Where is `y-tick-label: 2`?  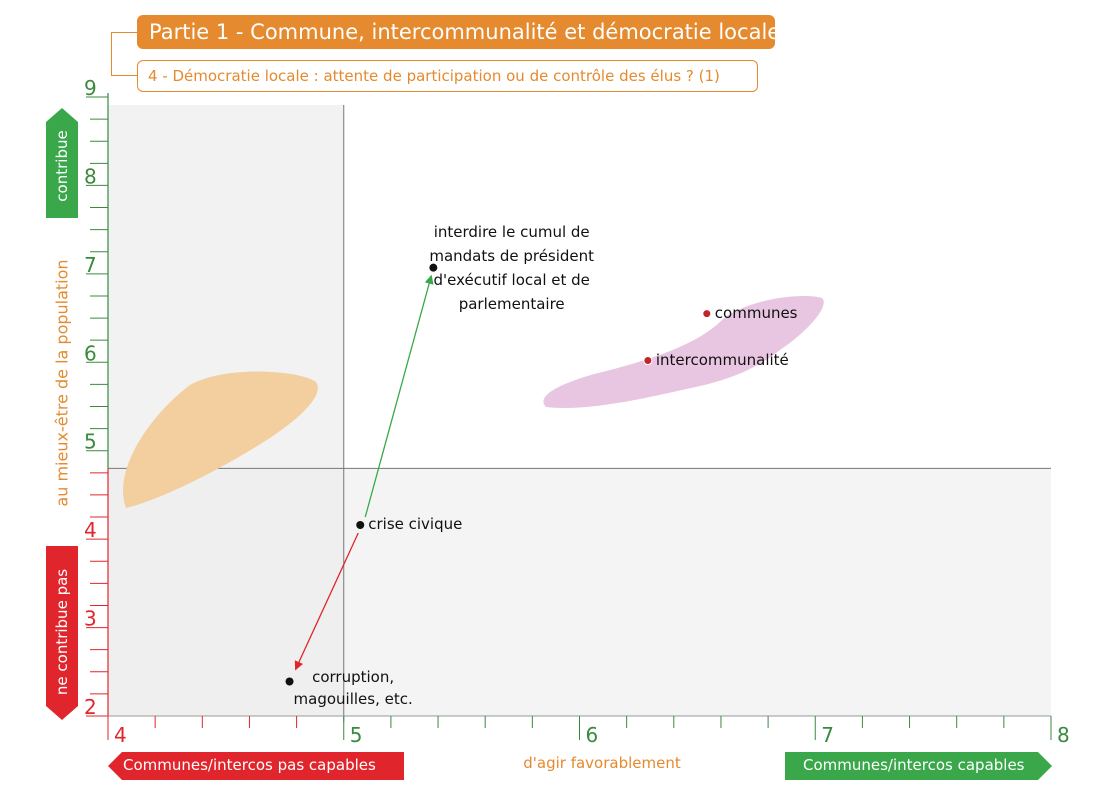 y-tick-label: 2 is located at coordinates (90, 707).